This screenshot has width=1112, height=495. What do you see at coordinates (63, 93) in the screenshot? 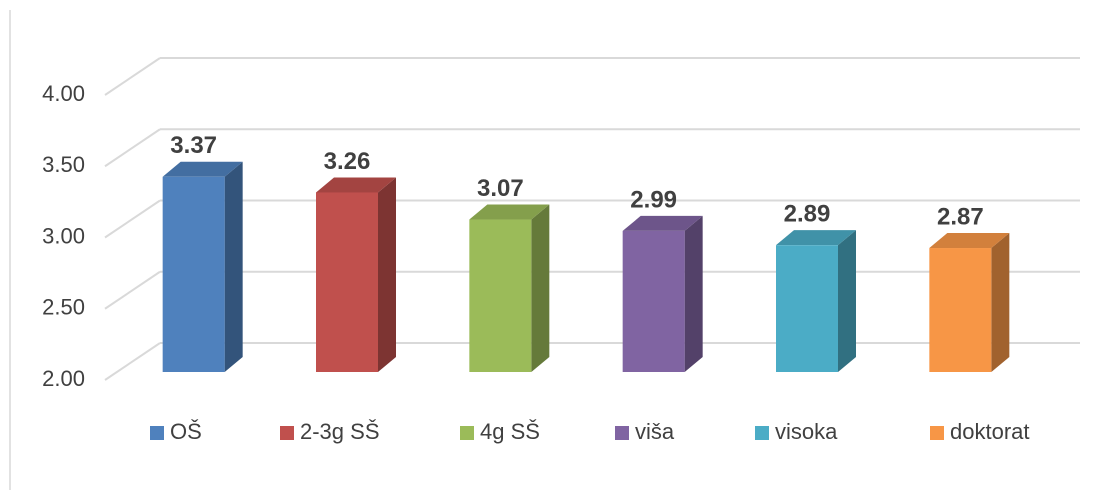
I see `y-tick-label: 4.00` at bounding box center [63, 93].